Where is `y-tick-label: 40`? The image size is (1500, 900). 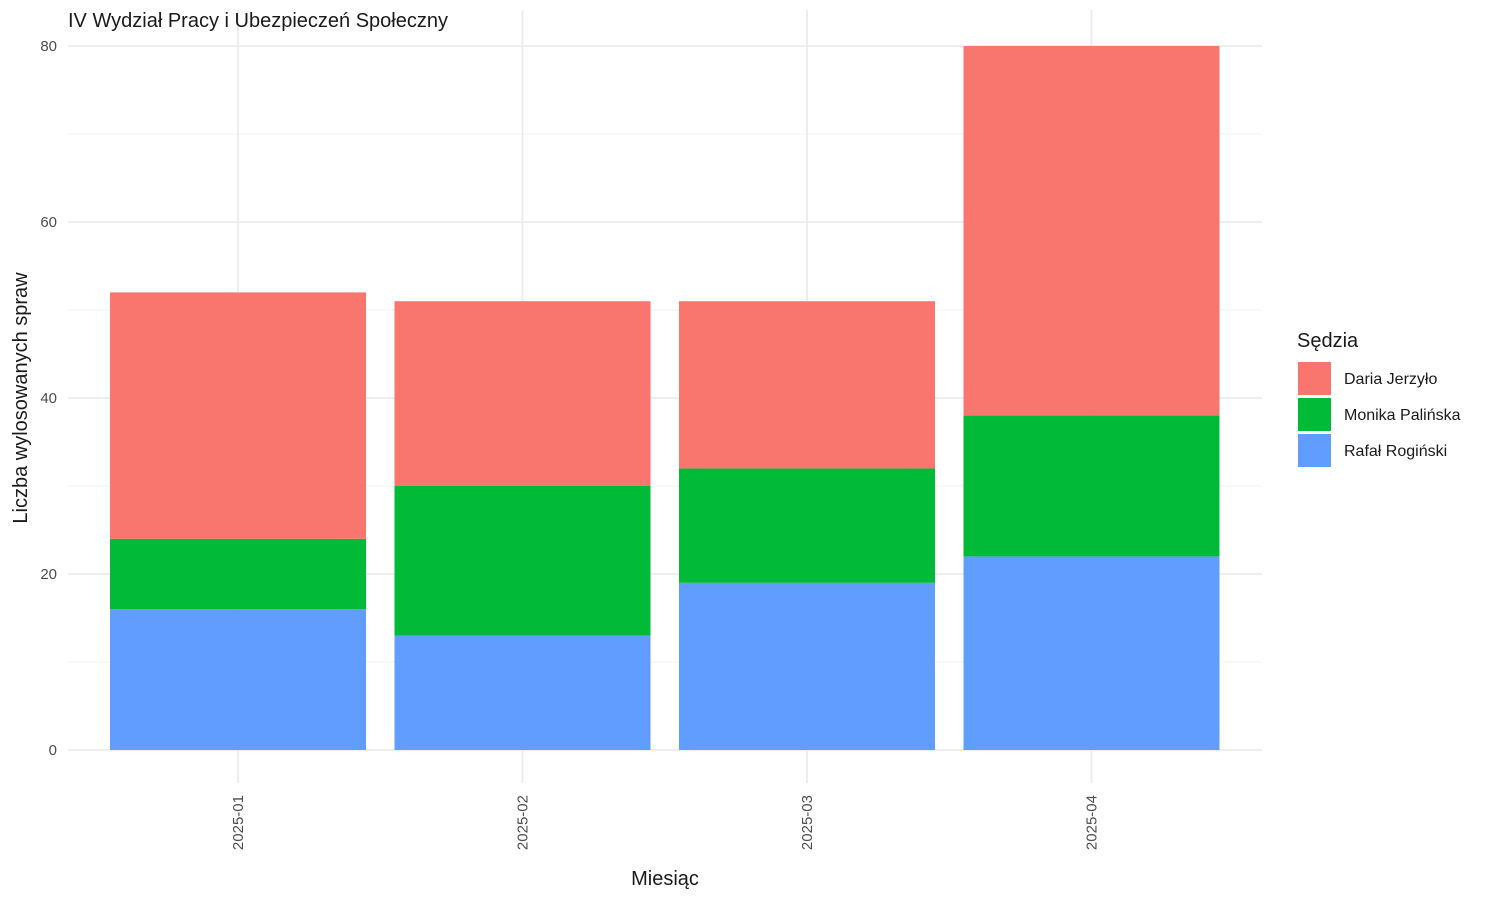 y-tick-label: 40 is located at coordinates (48, 398).